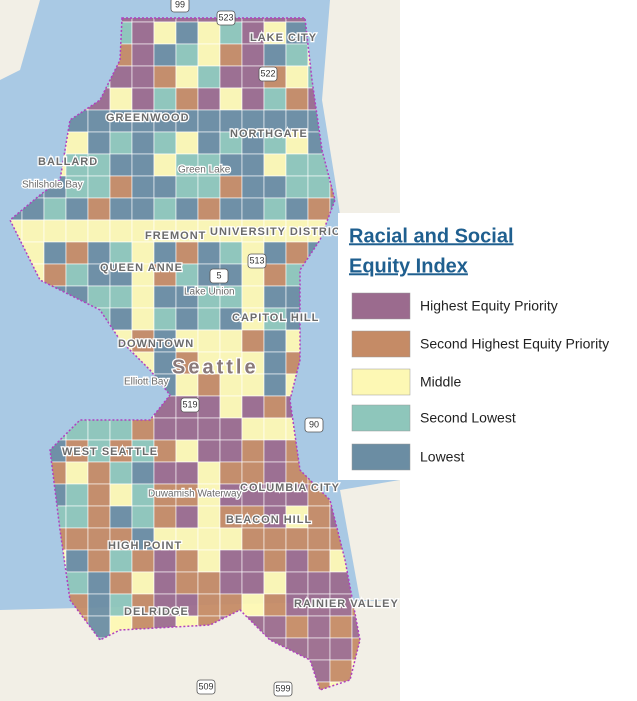  Describe the element at coordinates (110, 452) in the screenshot. I see `place-label: WEST SEATTLE` at that location.